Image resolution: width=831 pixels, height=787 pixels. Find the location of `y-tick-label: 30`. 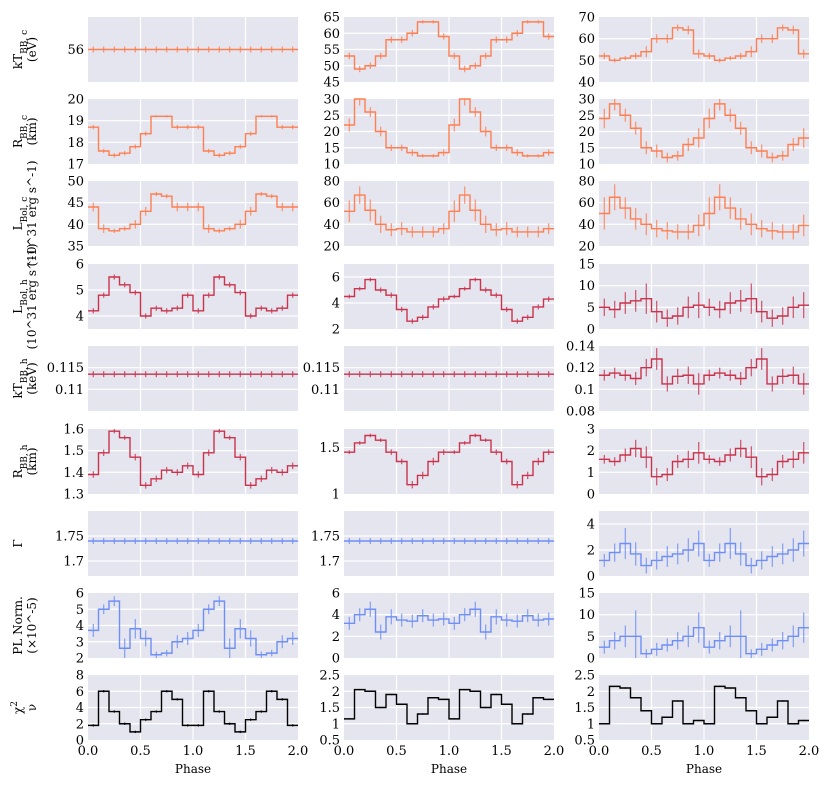

y-tick-label: 30 is located at coordinates (331, 100).